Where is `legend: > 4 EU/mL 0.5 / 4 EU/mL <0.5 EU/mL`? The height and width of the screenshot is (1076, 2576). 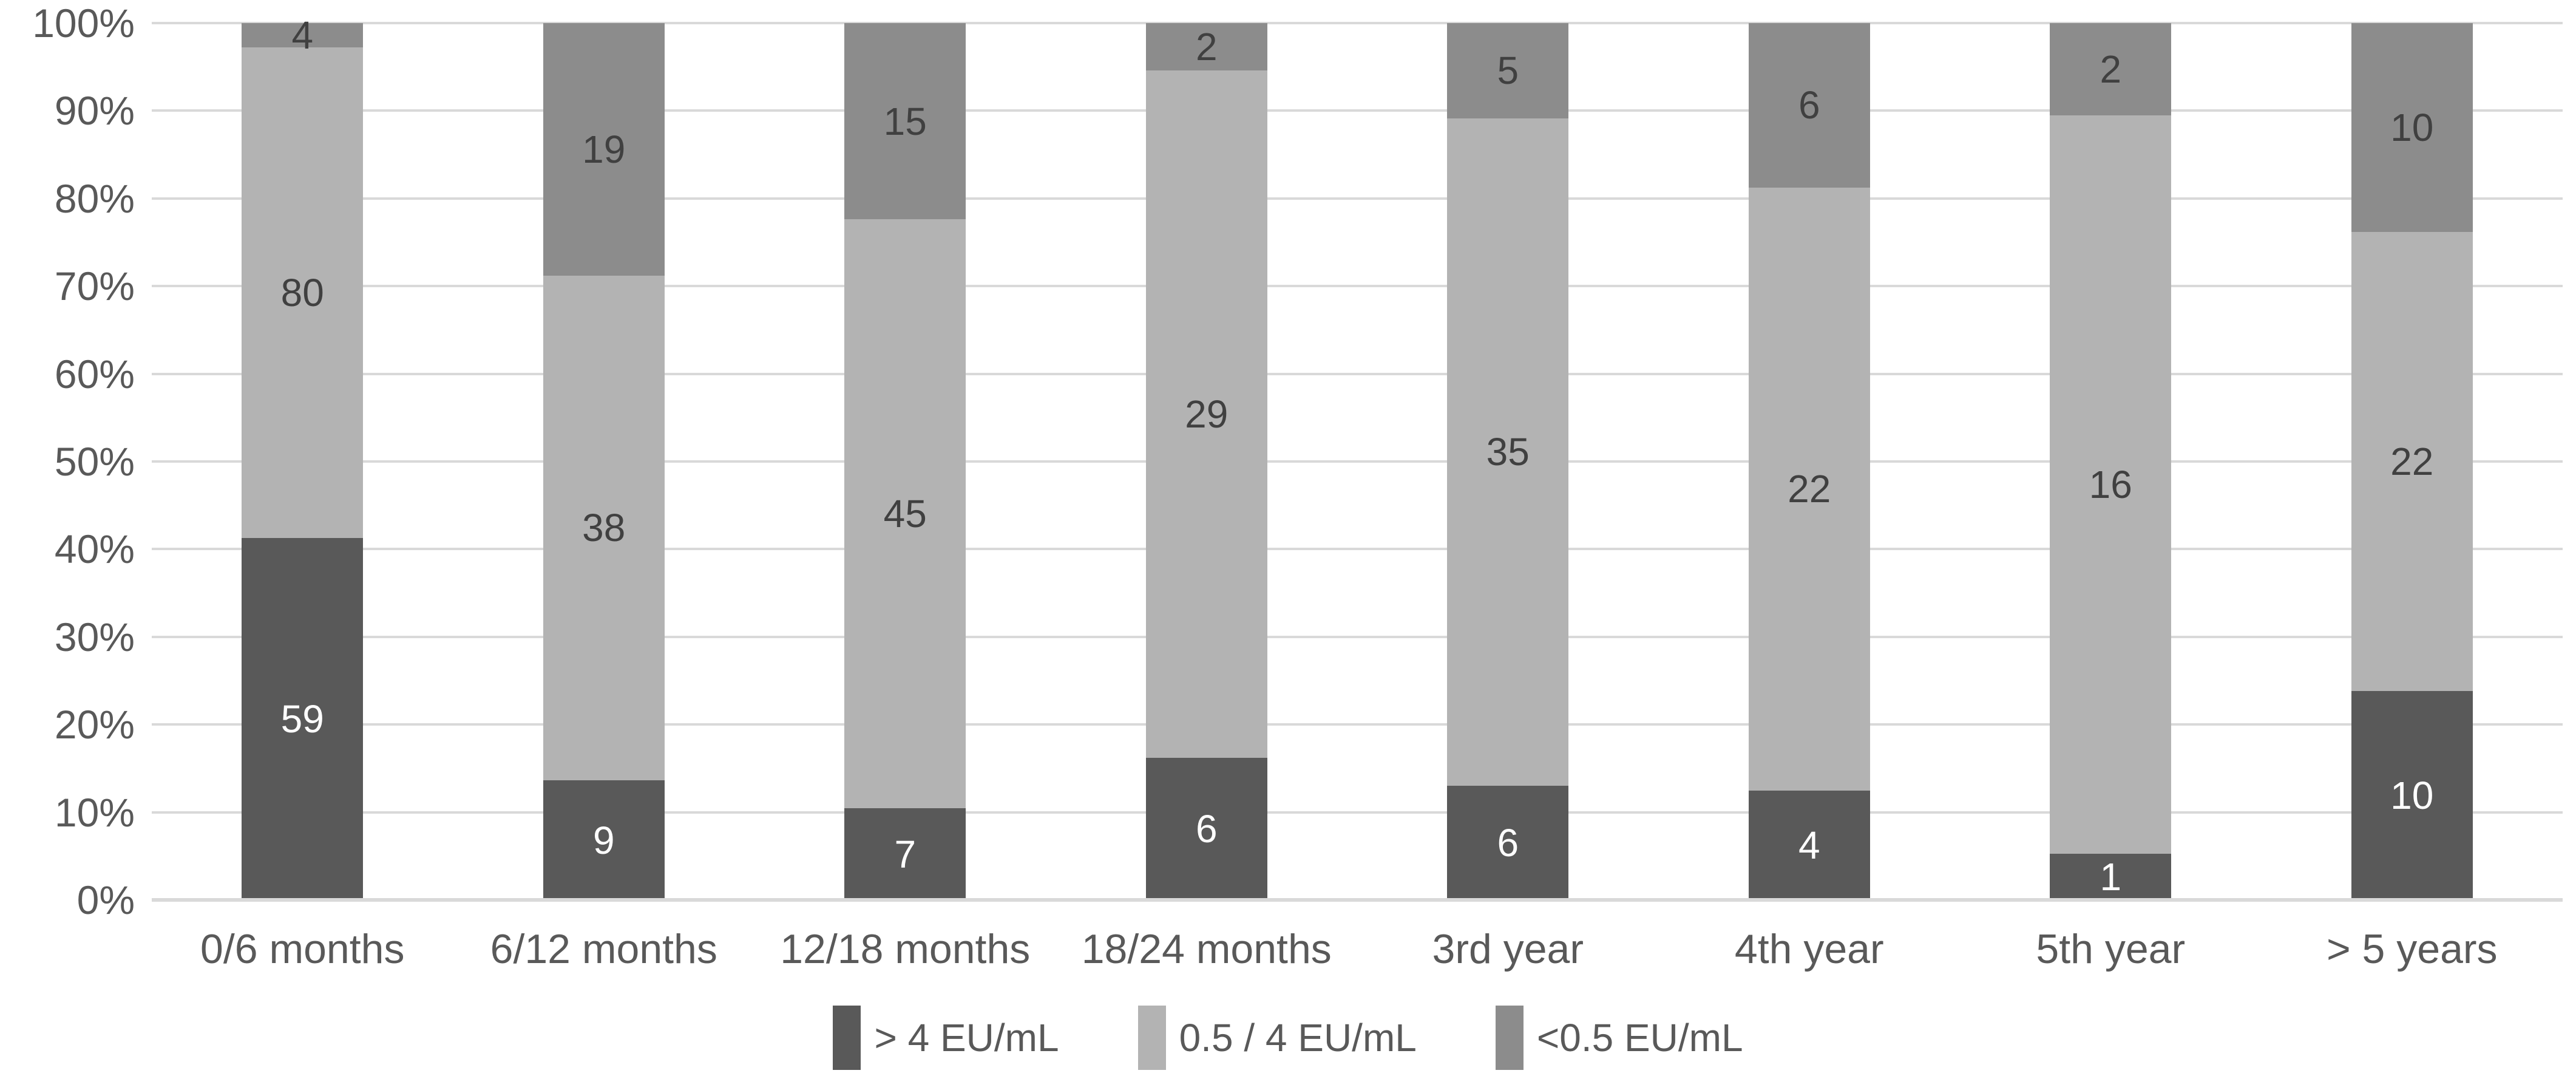 legend: > 4 EU/mL 0.5 / 4 EU/mL <0.5 EU/mL is located at coordinates (1288, 1038).